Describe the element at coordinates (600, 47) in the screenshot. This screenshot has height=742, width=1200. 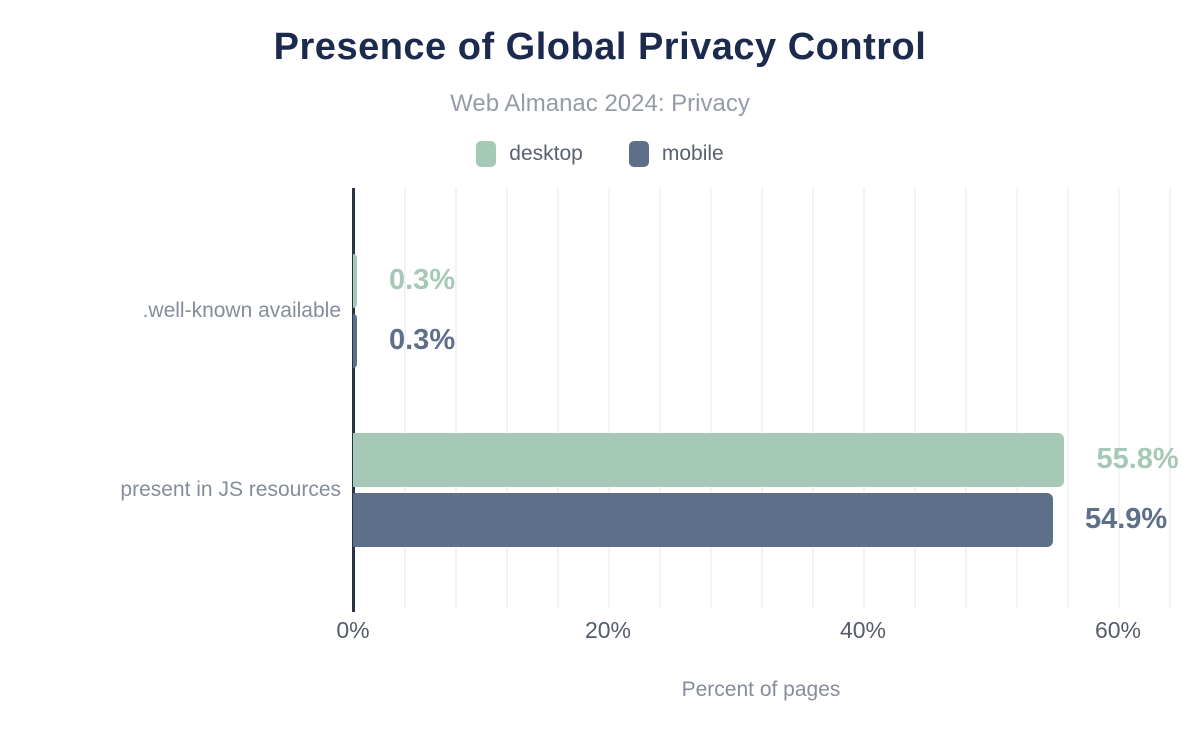
I see `chart-title: Presence of Global Privacy Control` at that location.